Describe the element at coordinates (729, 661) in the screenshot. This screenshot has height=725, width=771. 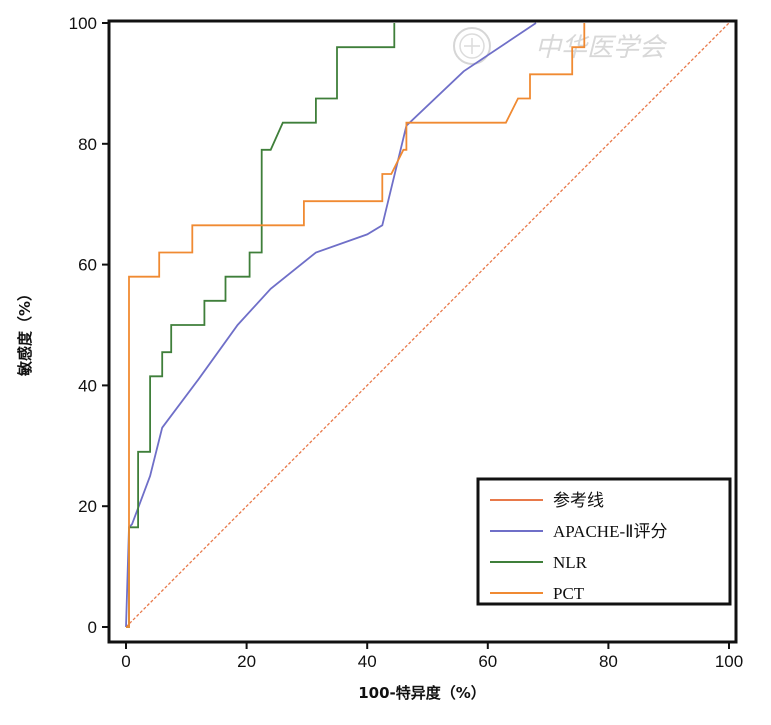
I see `x-tick-label: 100` at that location.